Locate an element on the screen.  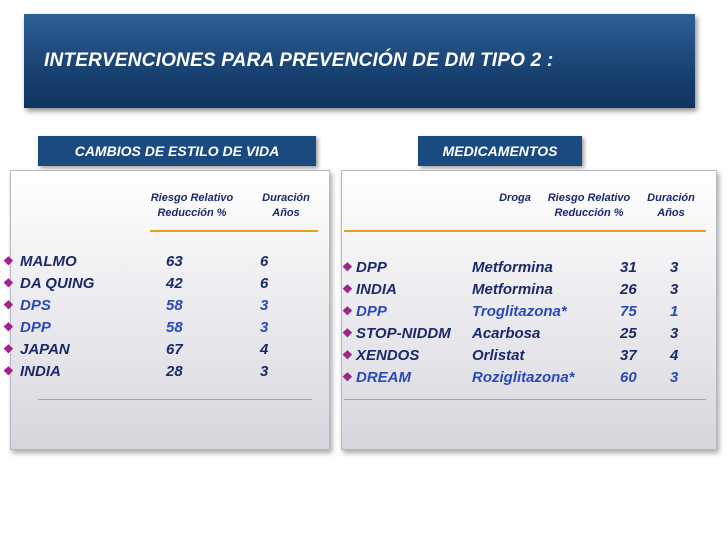
left-header-duration-line2: Años is located at coordinates (286, 213).